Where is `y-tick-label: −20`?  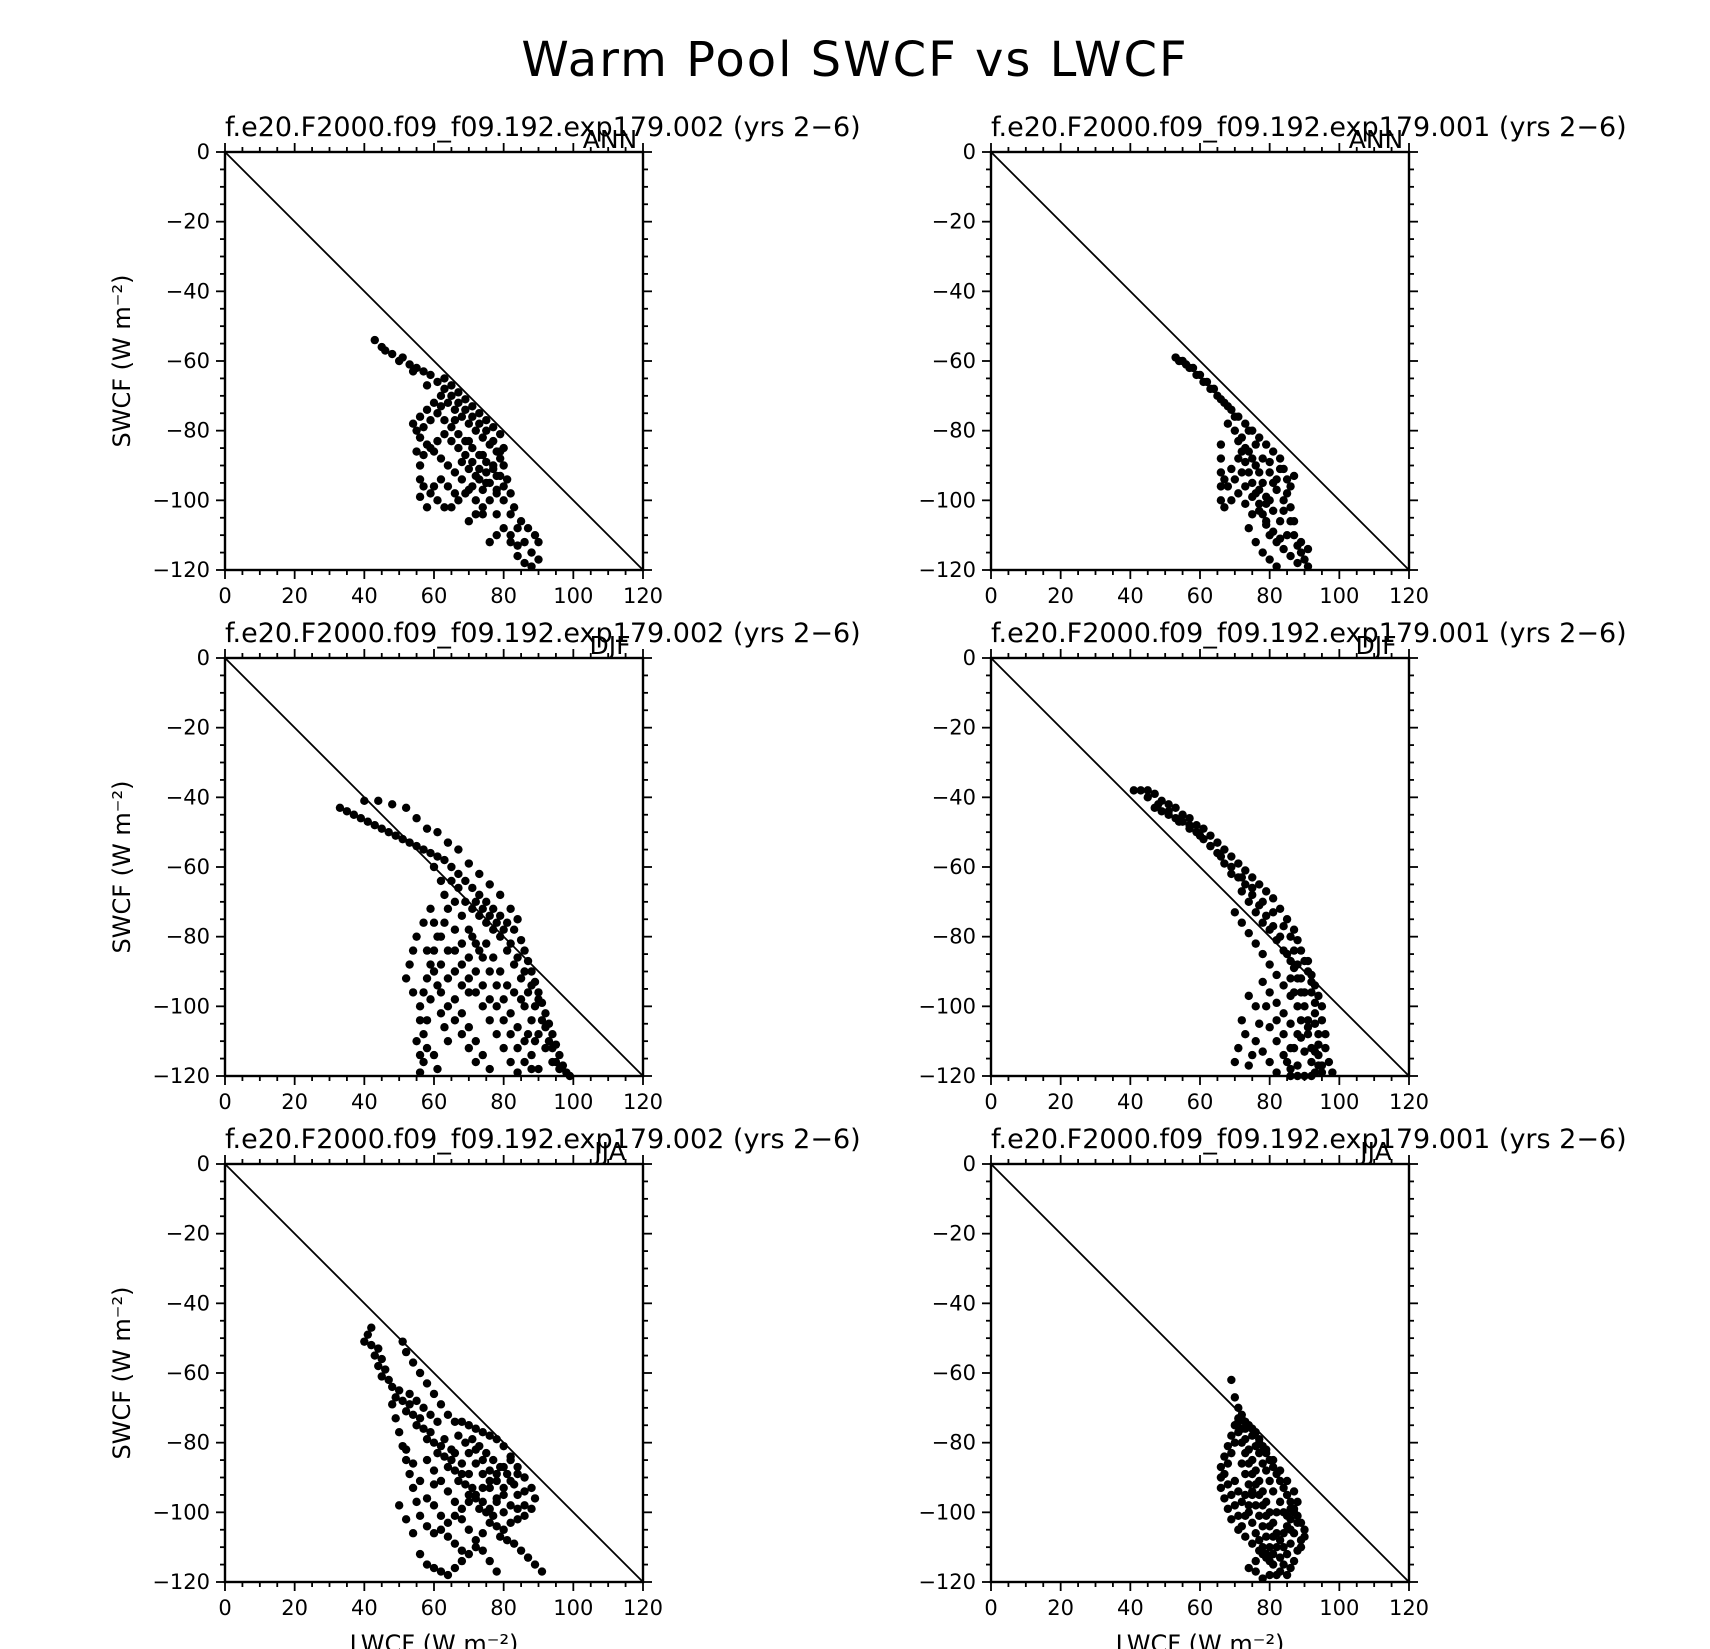 y-tick-label: −20 is located at coordinates (954, 222).